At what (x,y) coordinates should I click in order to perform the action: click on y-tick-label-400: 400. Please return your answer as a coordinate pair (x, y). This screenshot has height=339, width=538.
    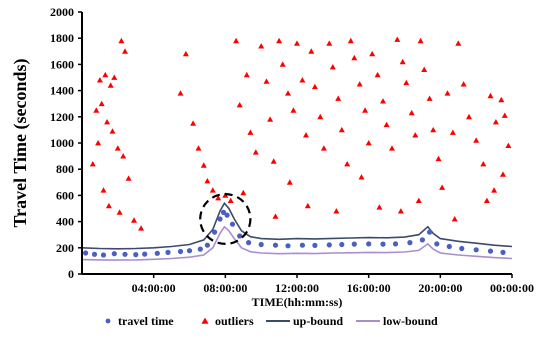
    Looking at the image, I should click on (65, 222).